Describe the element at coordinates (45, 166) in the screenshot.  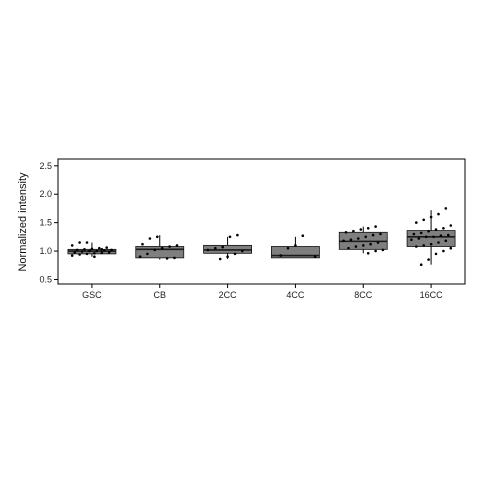
I see `y-tick-label: 2.5` at that location.